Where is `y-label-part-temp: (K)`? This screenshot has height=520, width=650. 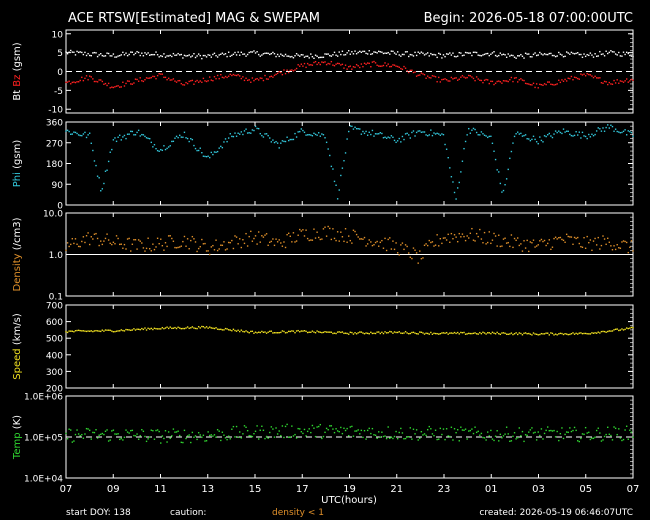
y-label-part-temp: (K) is located at coordinates (17, 424).